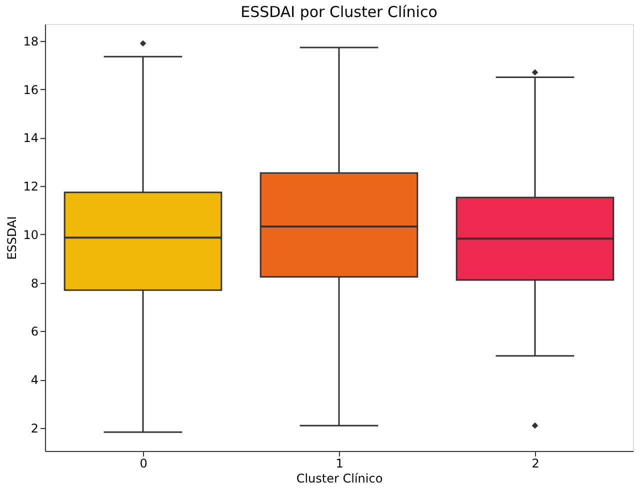 This screenshot has width=643, height=489. Describe the element at coordinates (30, 138) in the screenshot. I see `y-tick-label: 14` at that location.